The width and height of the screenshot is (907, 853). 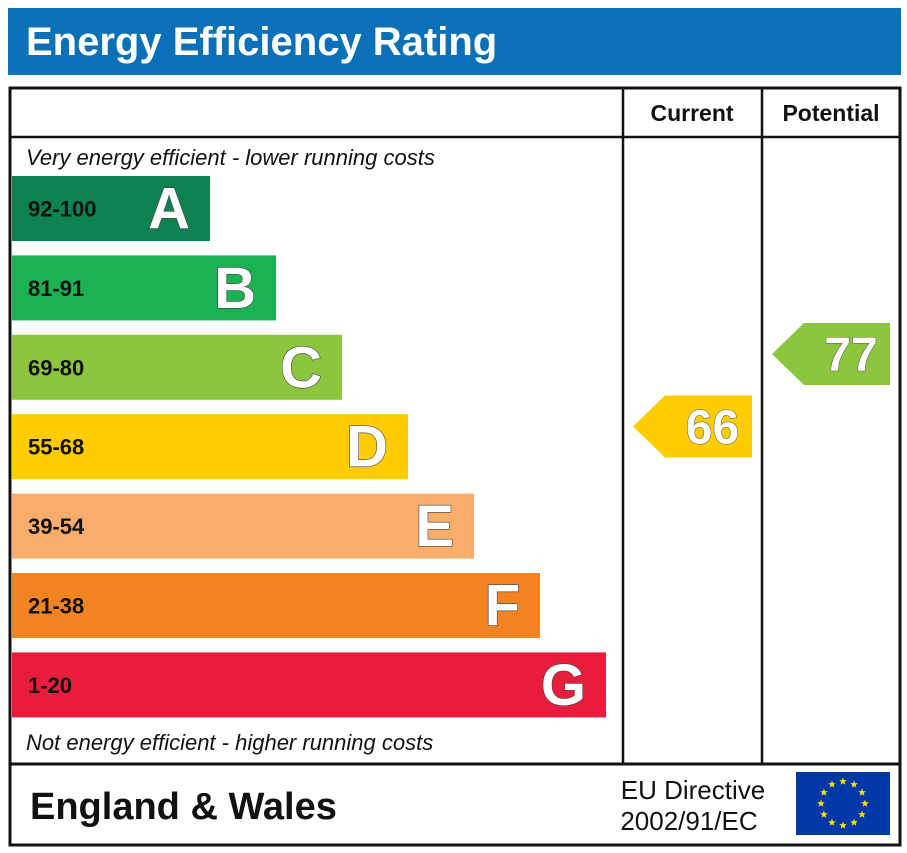 I want to click on region-label: England & Wales, so click(x=183, y=807).